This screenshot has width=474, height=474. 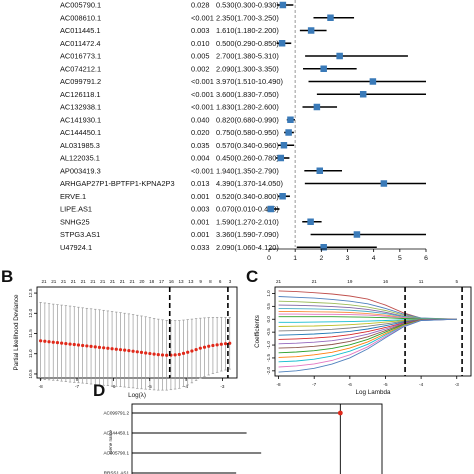 What do you see at coordinates (421, 384) in the screenshot?
I see `x-tick-label: -4` at bounding box center [421, 384].